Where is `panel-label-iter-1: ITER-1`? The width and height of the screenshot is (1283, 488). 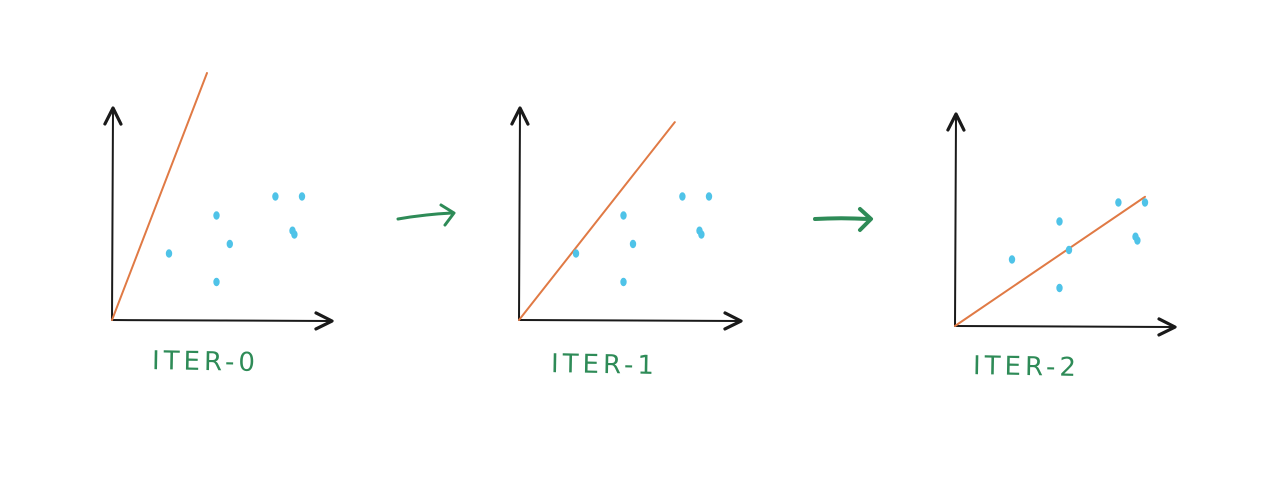
panel-label-iter-1: ITER-1 is located at coordinates (604, 365).